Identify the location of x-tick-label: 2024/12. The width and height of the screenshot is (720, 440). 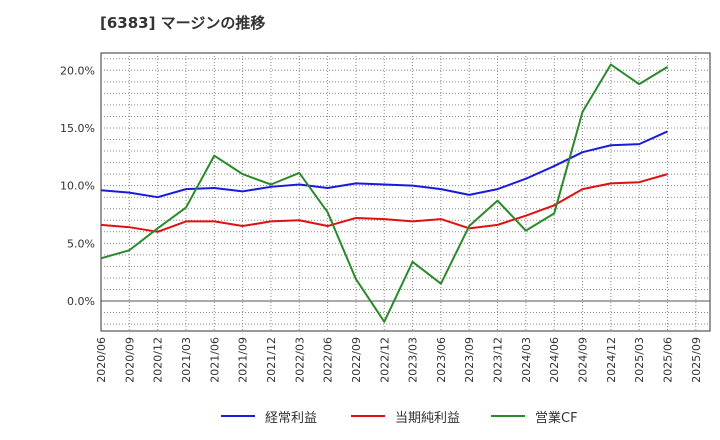
(611, 360).